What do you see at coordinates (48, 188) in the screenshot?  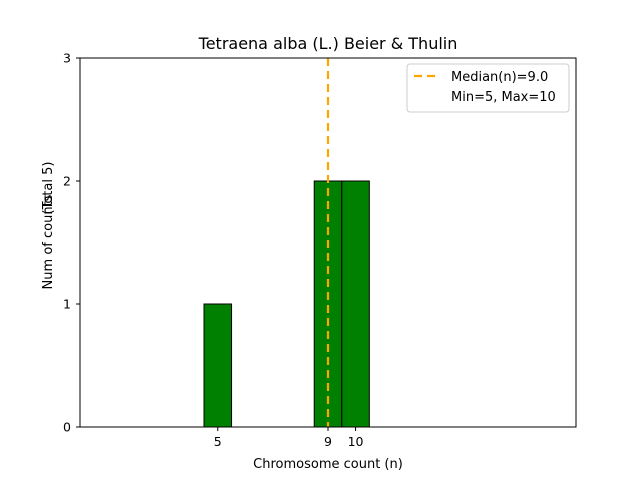 I see `y-axis-total-note: (Total 5)` at bounding box center [48, 188].